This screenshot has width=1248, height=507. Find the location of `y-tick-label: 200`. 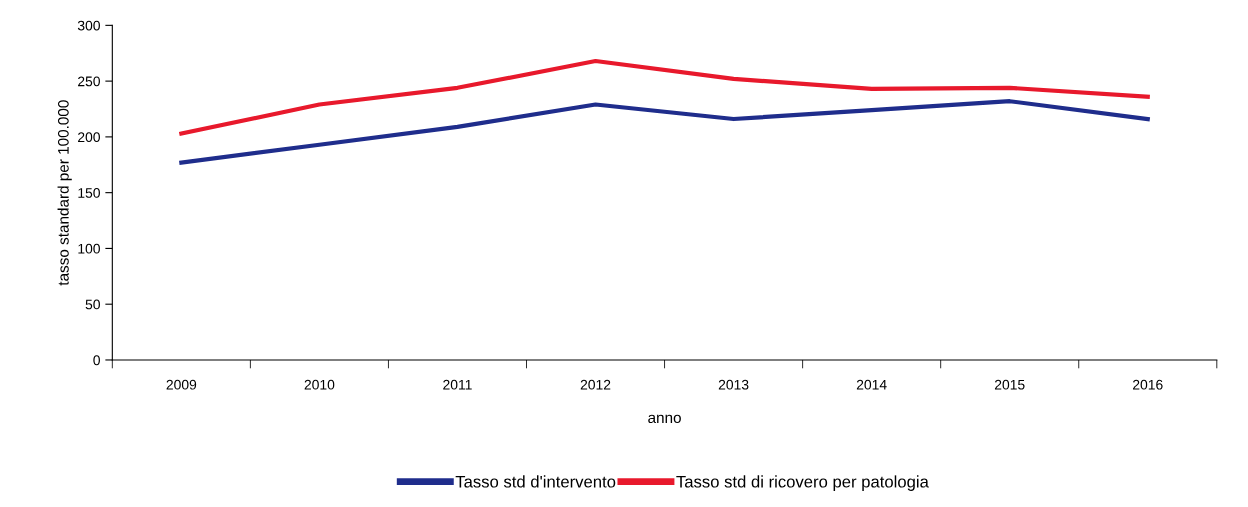

y-tick-label: 200 is located at coordinates (89, 137).